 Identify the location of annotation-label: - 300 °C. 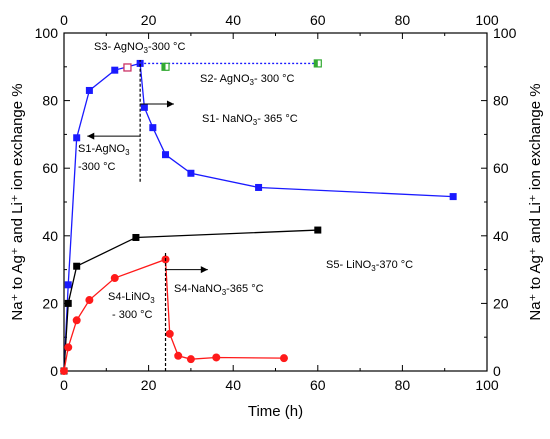
(132, 315).